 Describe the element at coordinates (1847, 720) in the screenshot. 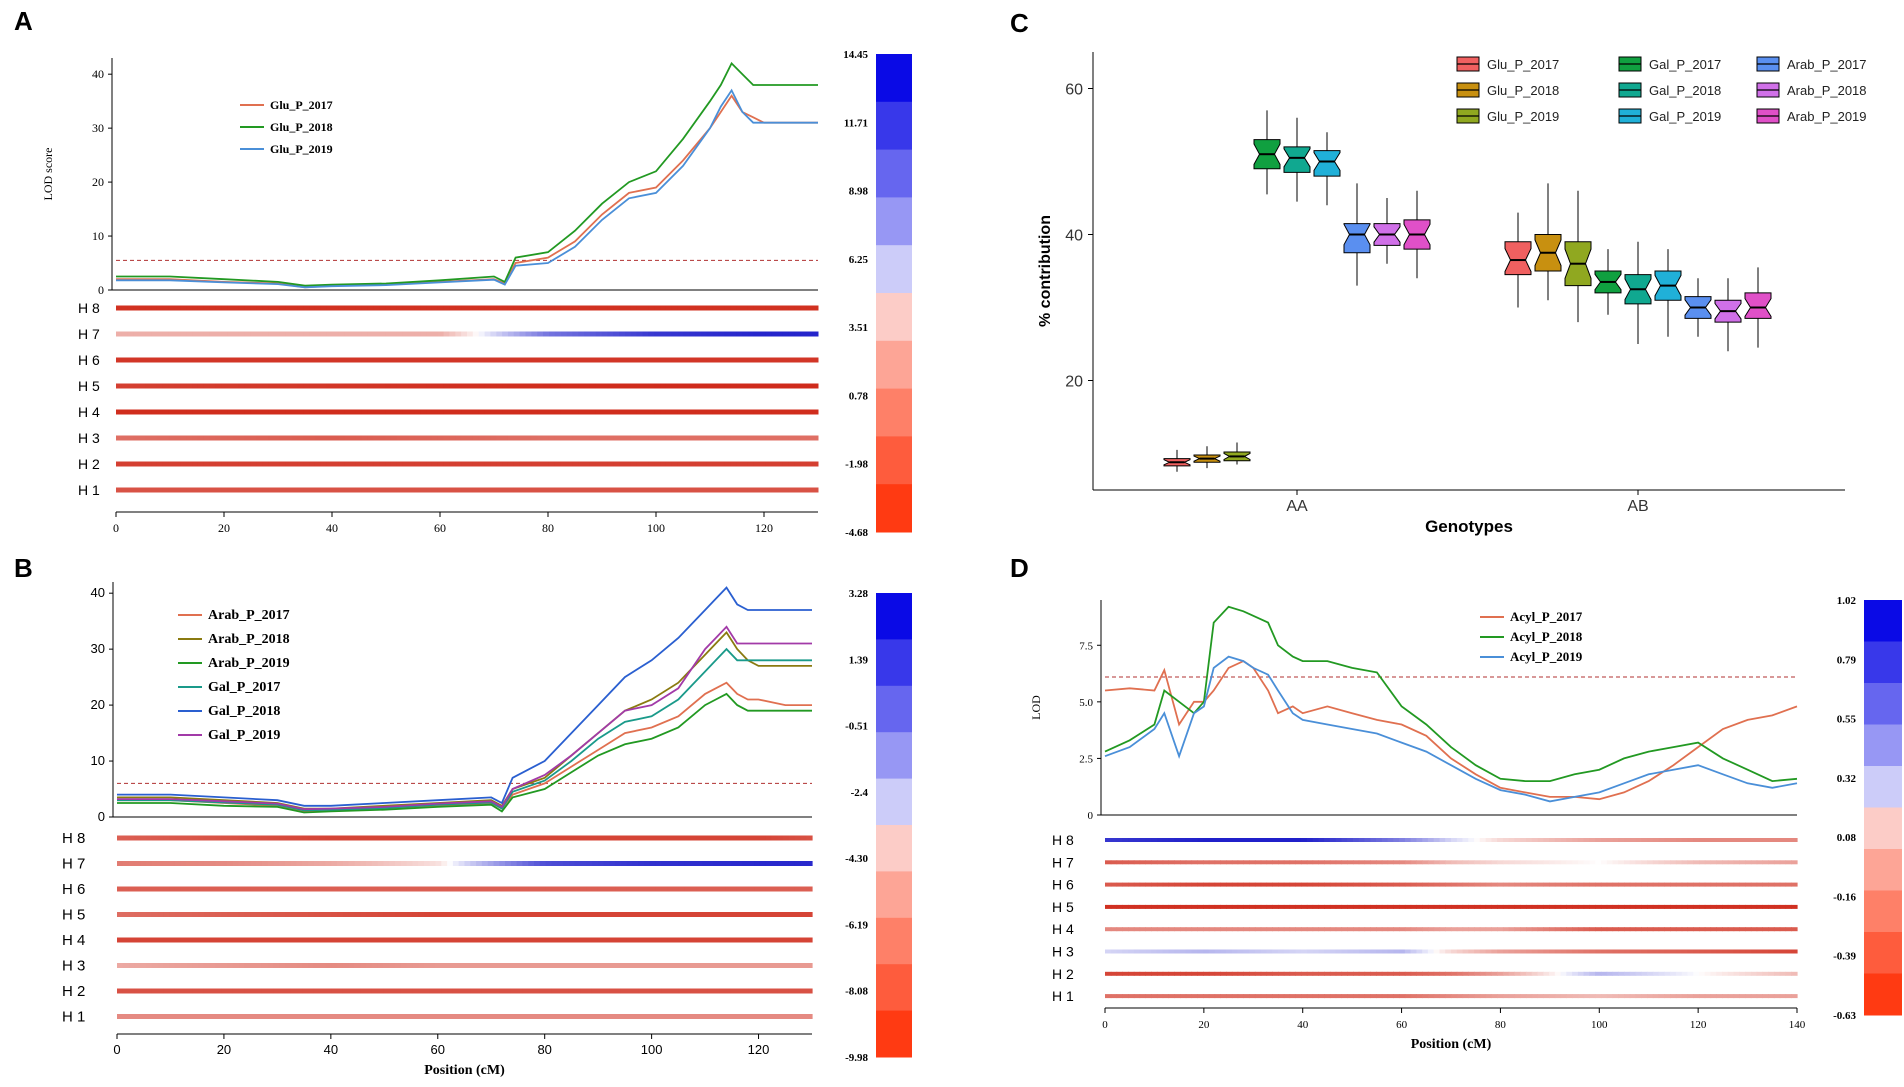

I see `color-scale-tick-label: 0.55` at that location.